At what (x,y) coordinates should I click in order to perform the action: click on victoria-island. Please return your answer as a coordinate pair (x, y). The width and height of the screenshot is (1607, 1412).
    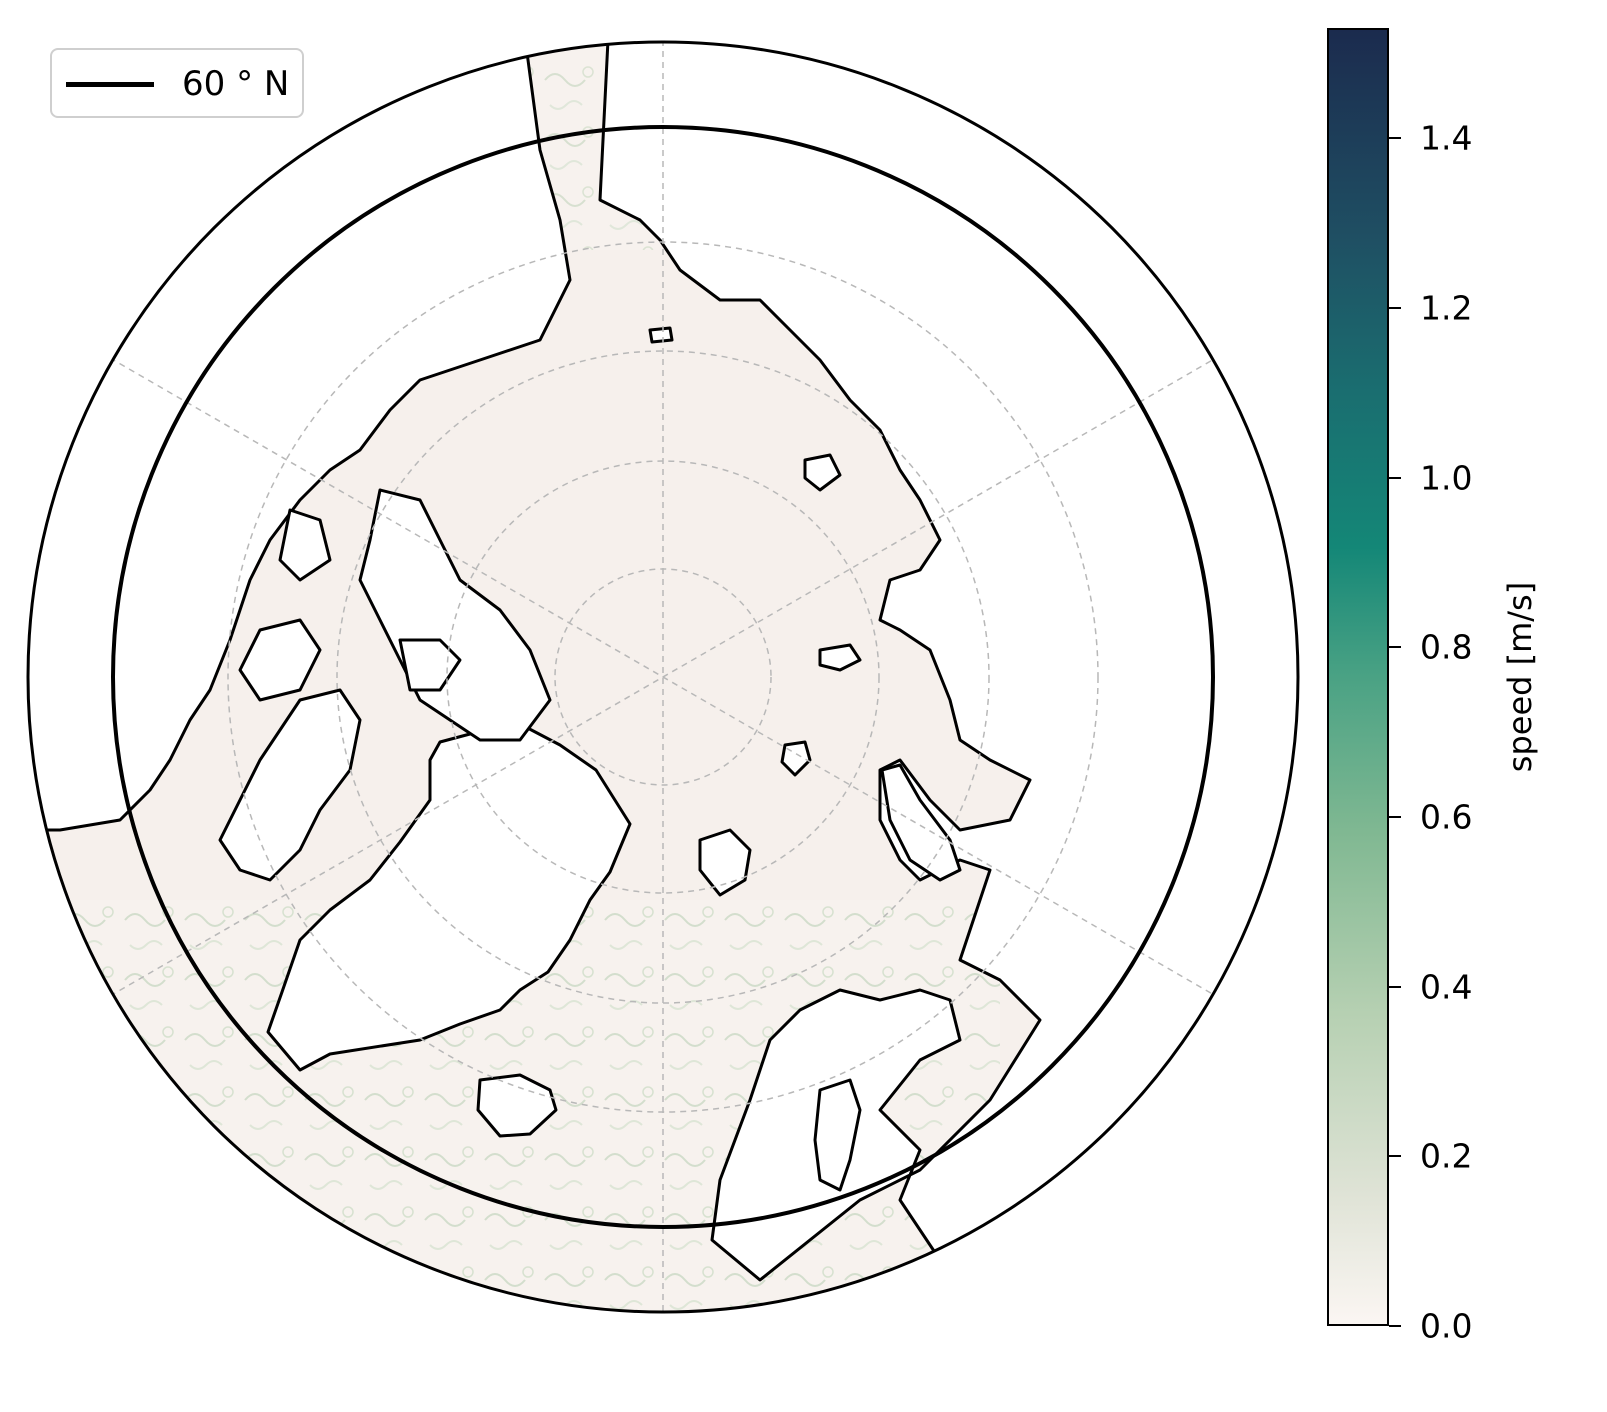
    Looking at the image, I should click on (280, 660).